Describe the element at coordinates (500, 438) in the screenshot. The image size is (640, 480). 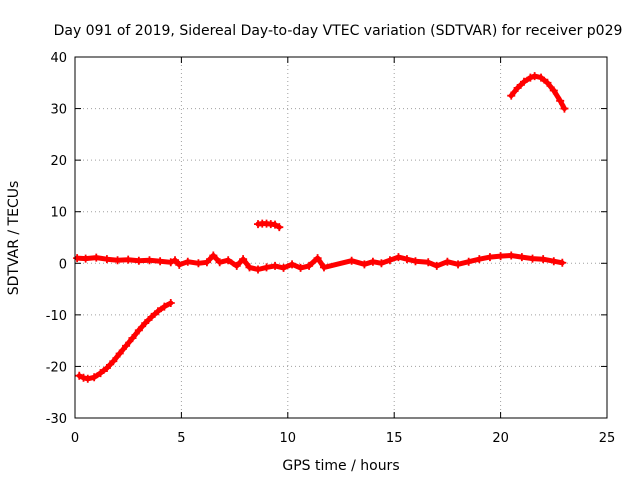
I see `x-tick-label: 20` at that location.